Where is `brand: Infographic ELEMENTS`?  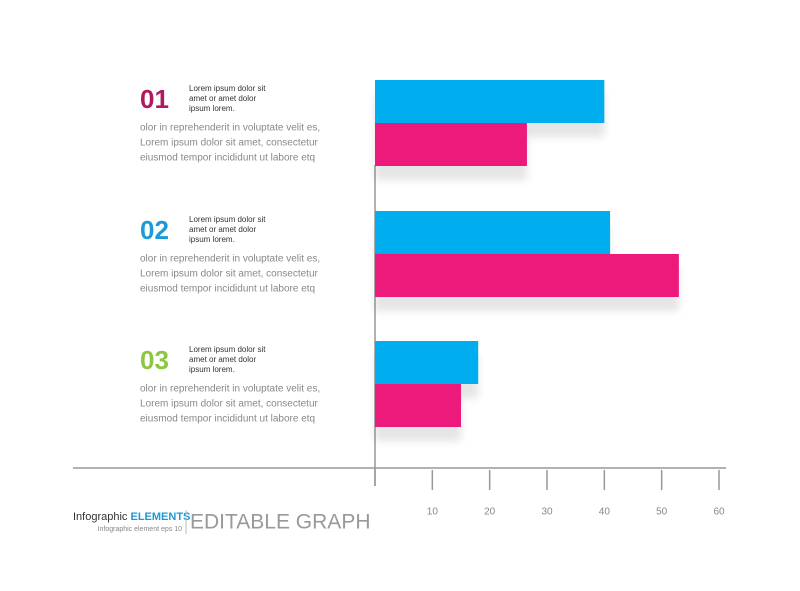
brand: Infographic ELEMENTS is located at coordinates (131, 517).